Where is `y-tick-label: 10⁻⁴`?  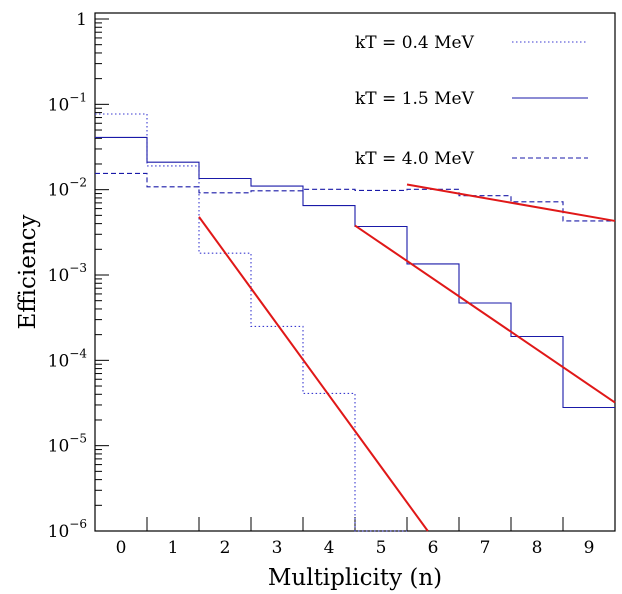
y-tick-label: 10⁻⁴ is located at coordinates (68, 358).